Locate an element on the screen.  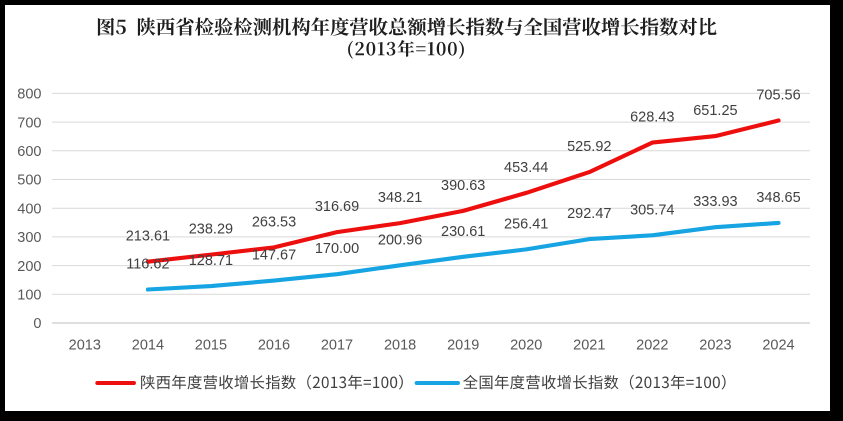
svg-text: 390.63 is located at coordinates (463, 186).